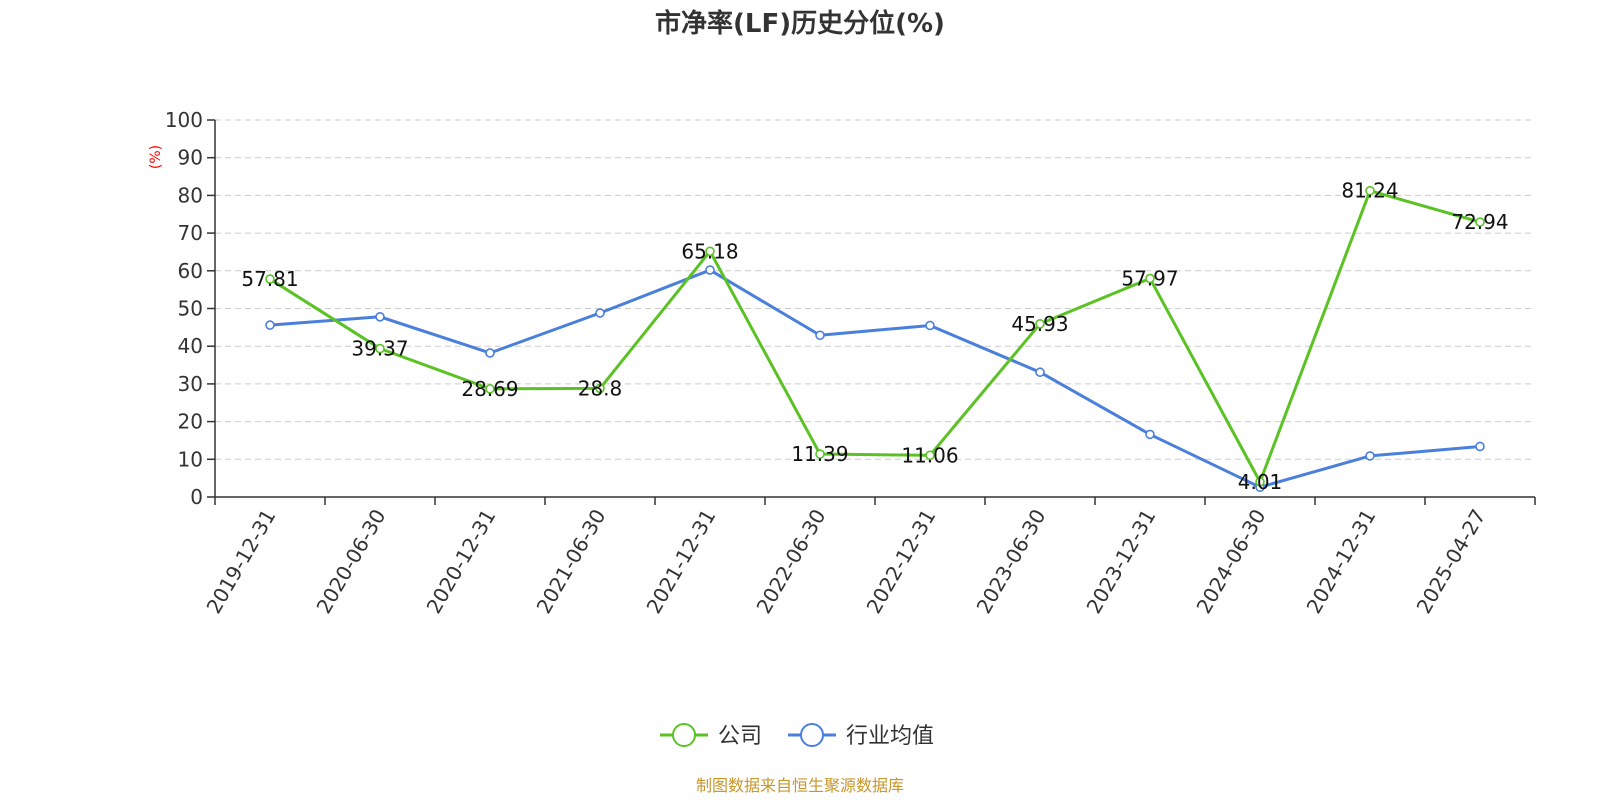 The width and height of the screenshot is (1600, 800). I want to click on legend-item-company: 公司, so click(711, 736).